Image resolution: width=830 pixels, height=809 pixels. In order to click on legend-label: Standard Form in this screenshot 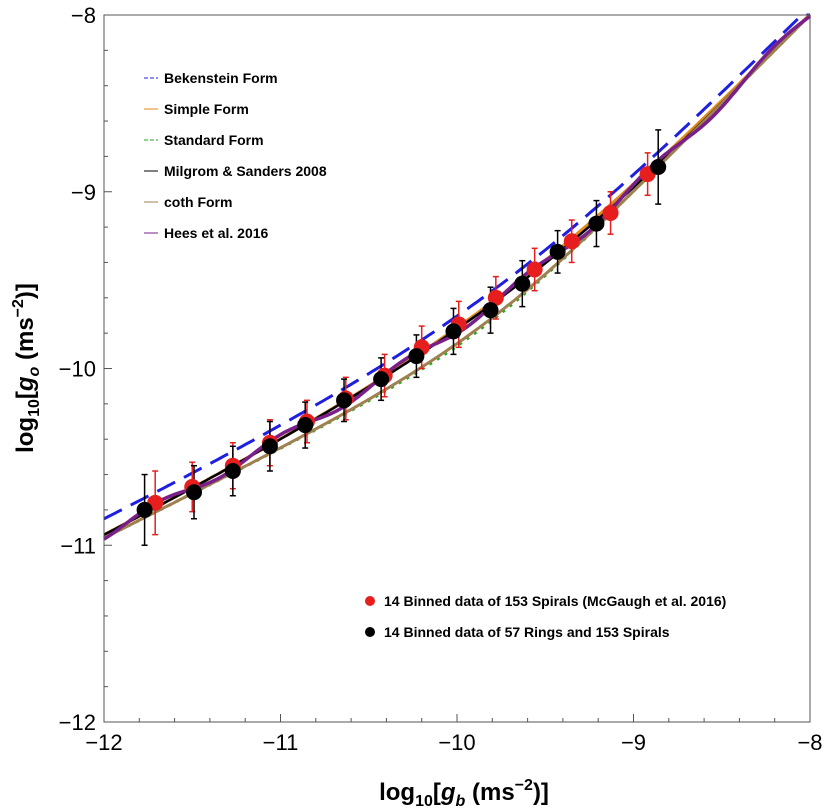, I will do `click(214, 140)`.